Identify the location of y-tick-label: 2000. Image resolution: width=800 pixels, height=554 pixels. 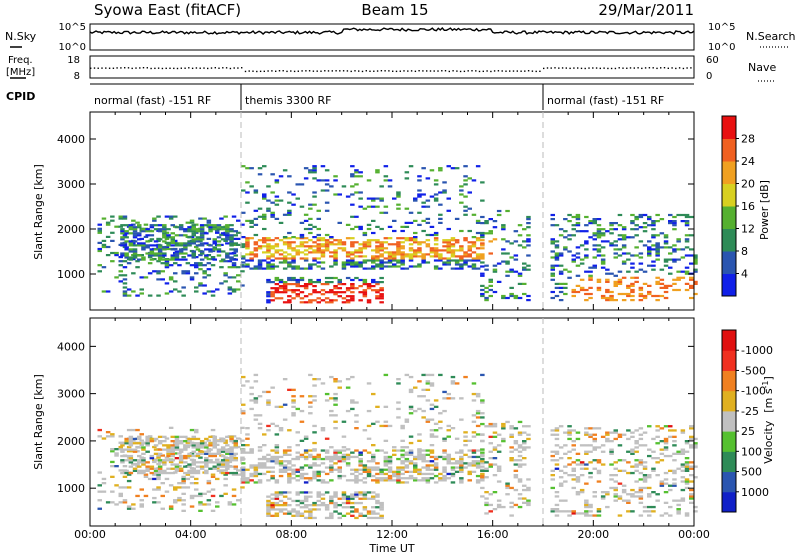
(71, 441).